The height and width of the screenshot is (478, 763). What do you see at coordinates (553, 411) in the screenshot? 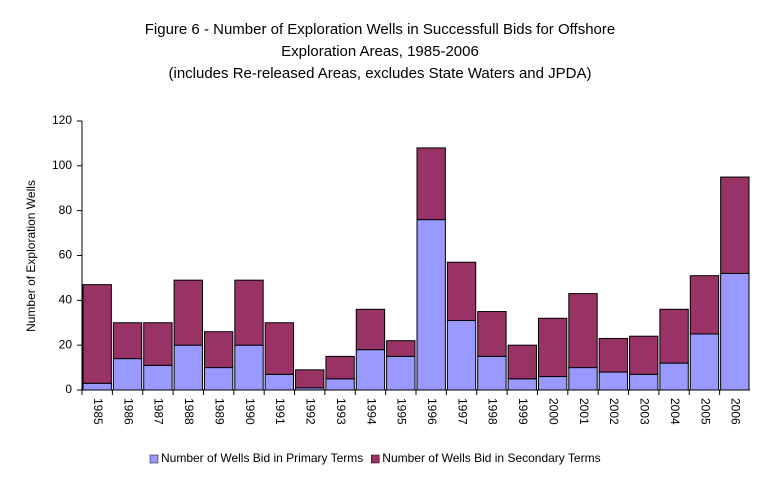
I see `x-tick-label: 2000` at bounding box center [553, 411].